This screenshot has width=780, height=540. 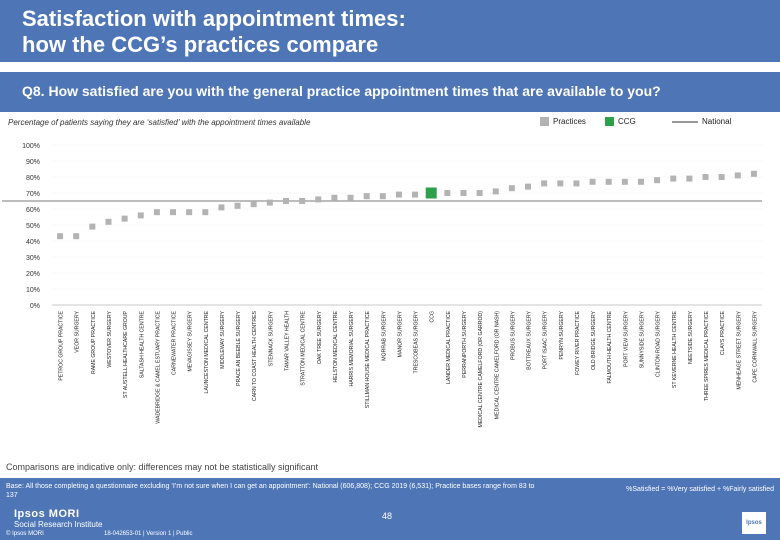 What do you see at coordinates (287, 341) in the screenshot?
I see `x-tick-label: TAMAR VALLEY HEALTH` at bounding box center [287, 341].